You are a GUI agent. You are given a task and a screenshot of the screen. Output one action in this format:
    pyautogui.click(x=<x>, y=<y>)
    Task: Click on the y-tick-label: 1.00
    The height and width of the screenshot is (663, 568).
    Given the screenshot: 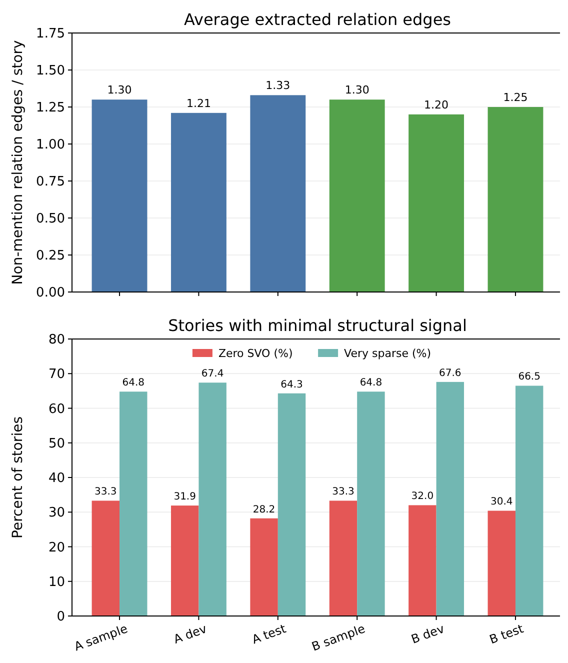 What is the action you would take?
    pyautogui.click(x=50, y=145)
    